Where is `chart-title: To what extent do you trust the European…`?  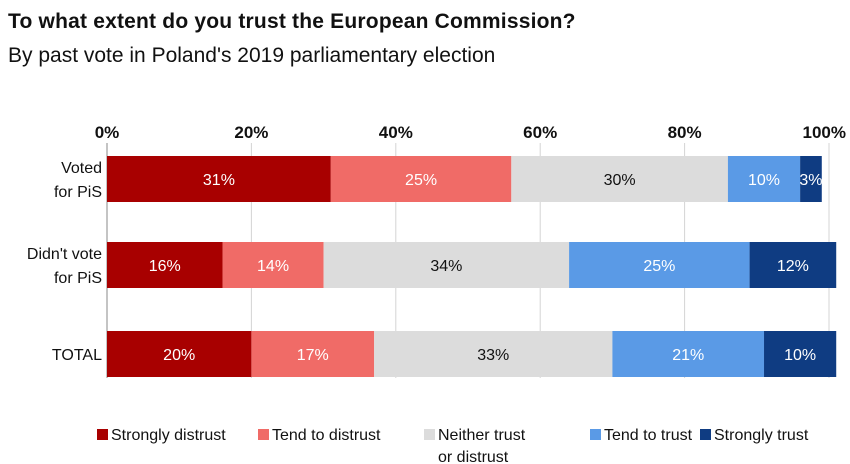 chart-title: To what extent do you trust the European… is located at coordinates (292, 21).